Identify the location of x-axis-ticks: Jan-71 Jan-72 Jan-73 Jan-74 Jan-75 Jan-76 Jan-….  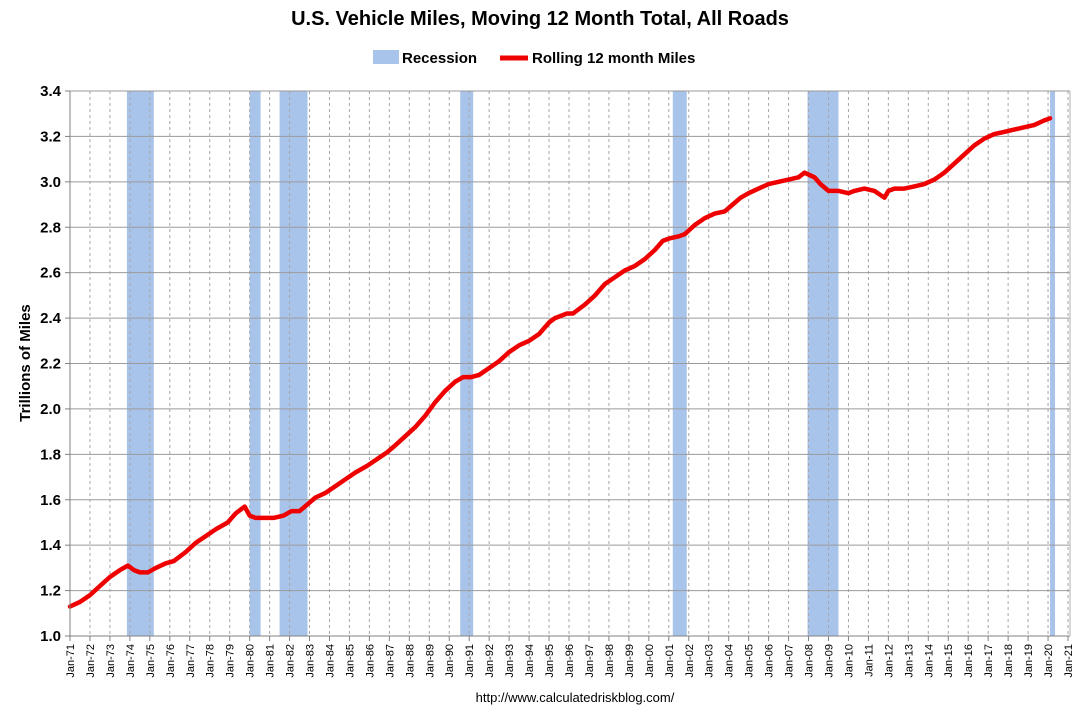
(570, 657).